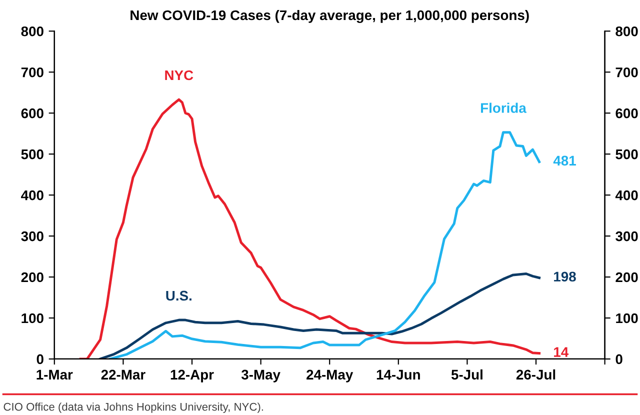  Describe the element at coordinates (329, 16) in the screenshot. I see `chart-title: New COVID-19 Cases (7-day average, per 1,000,000 persons)` at that location.